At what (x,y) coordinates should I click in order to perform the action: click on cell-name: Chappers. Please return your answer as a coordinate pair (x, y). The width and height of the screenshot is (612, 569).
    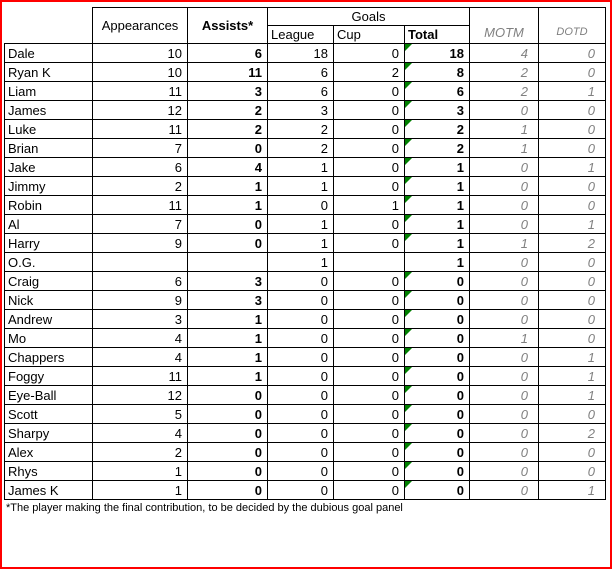
    Looking at the image, I should click on (48, 357).